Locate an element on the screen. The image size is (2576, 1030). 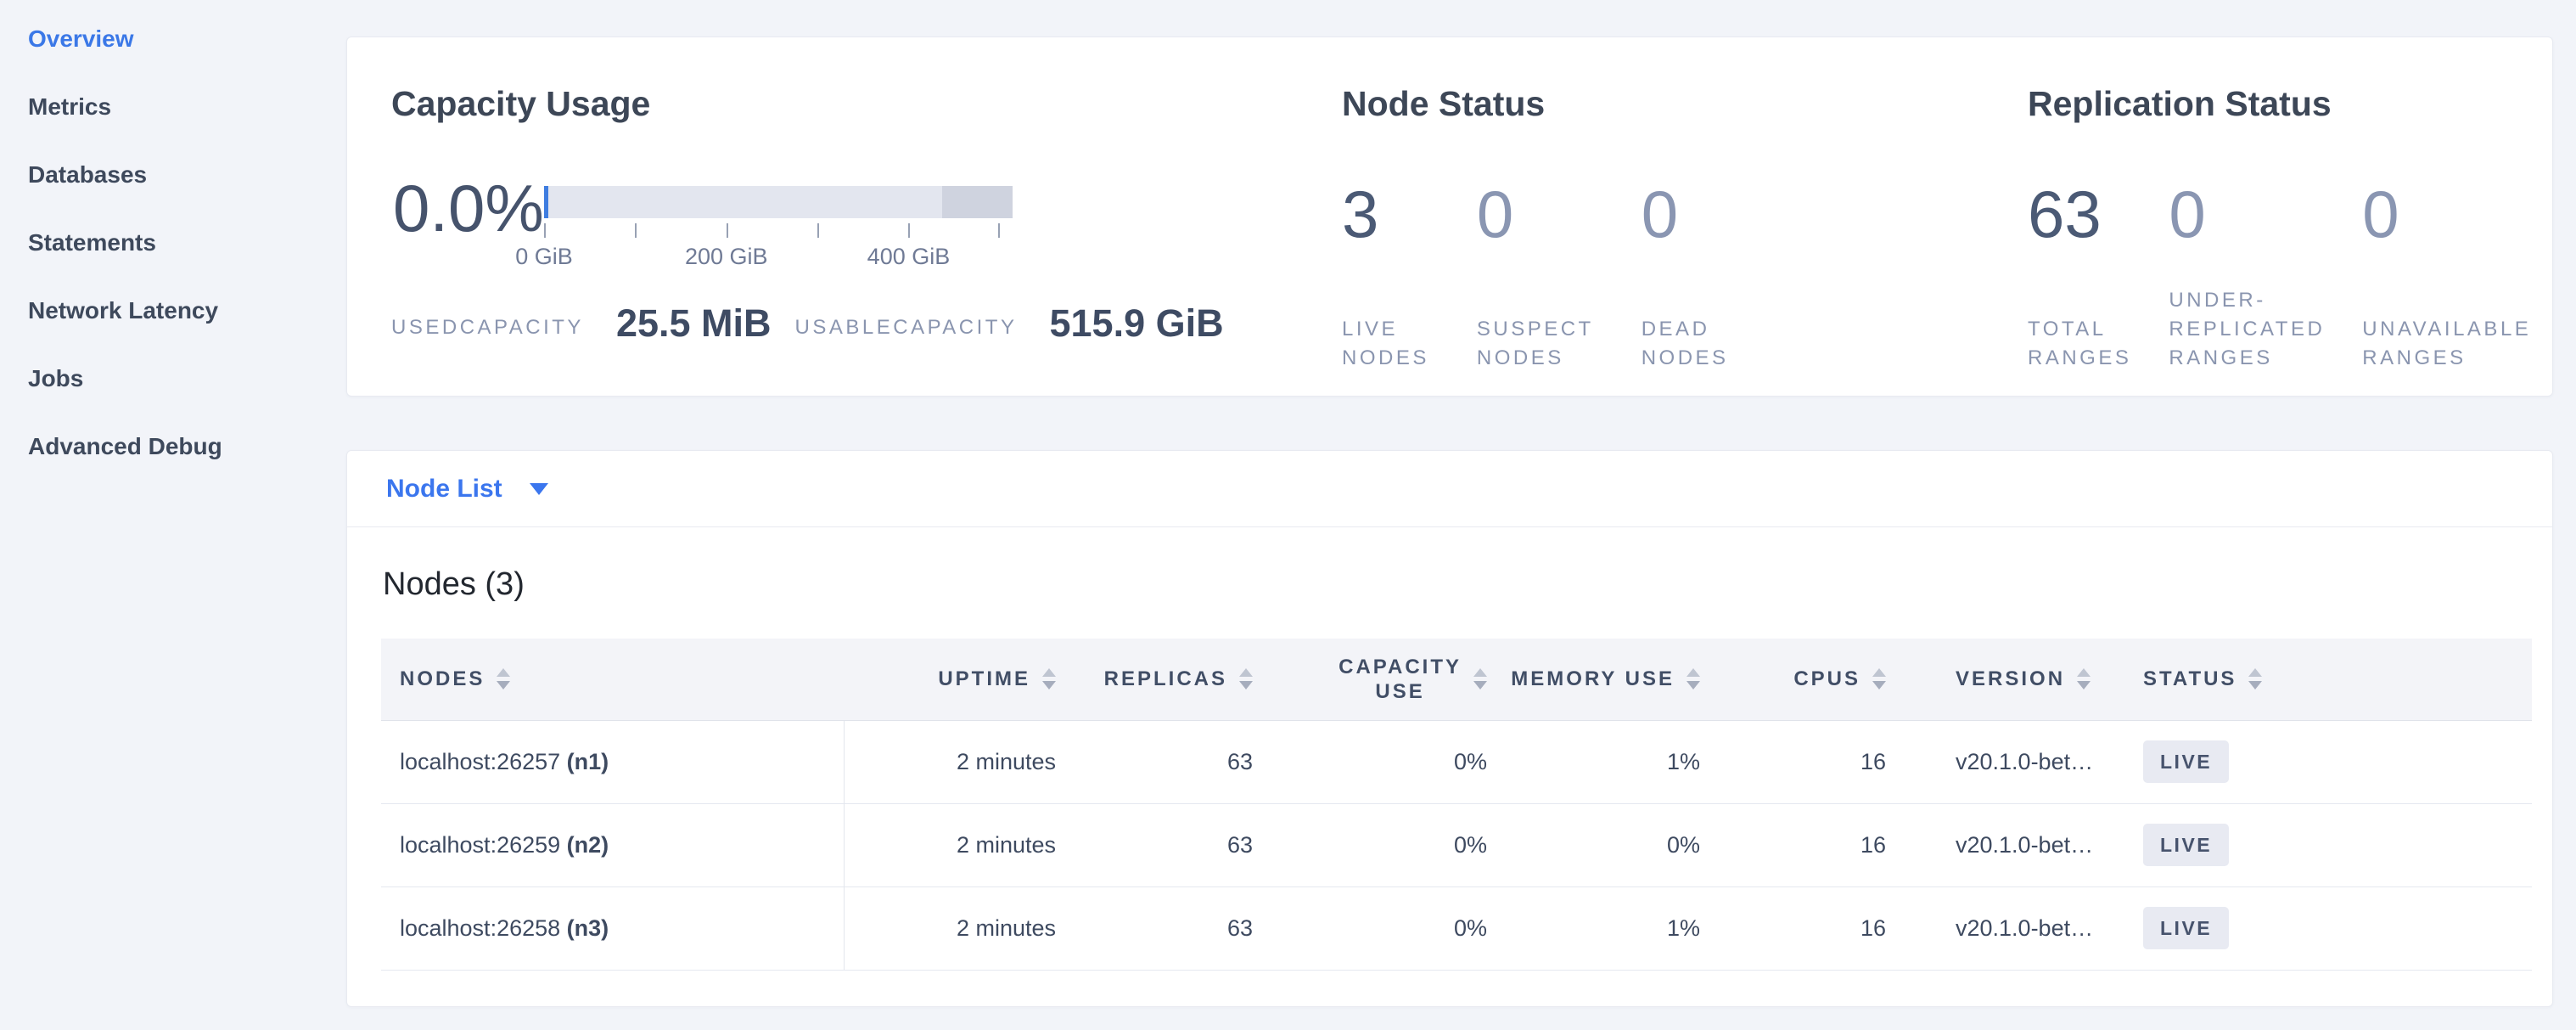
dead-nodes-value: 0 is located at coordinates (1660, 214).